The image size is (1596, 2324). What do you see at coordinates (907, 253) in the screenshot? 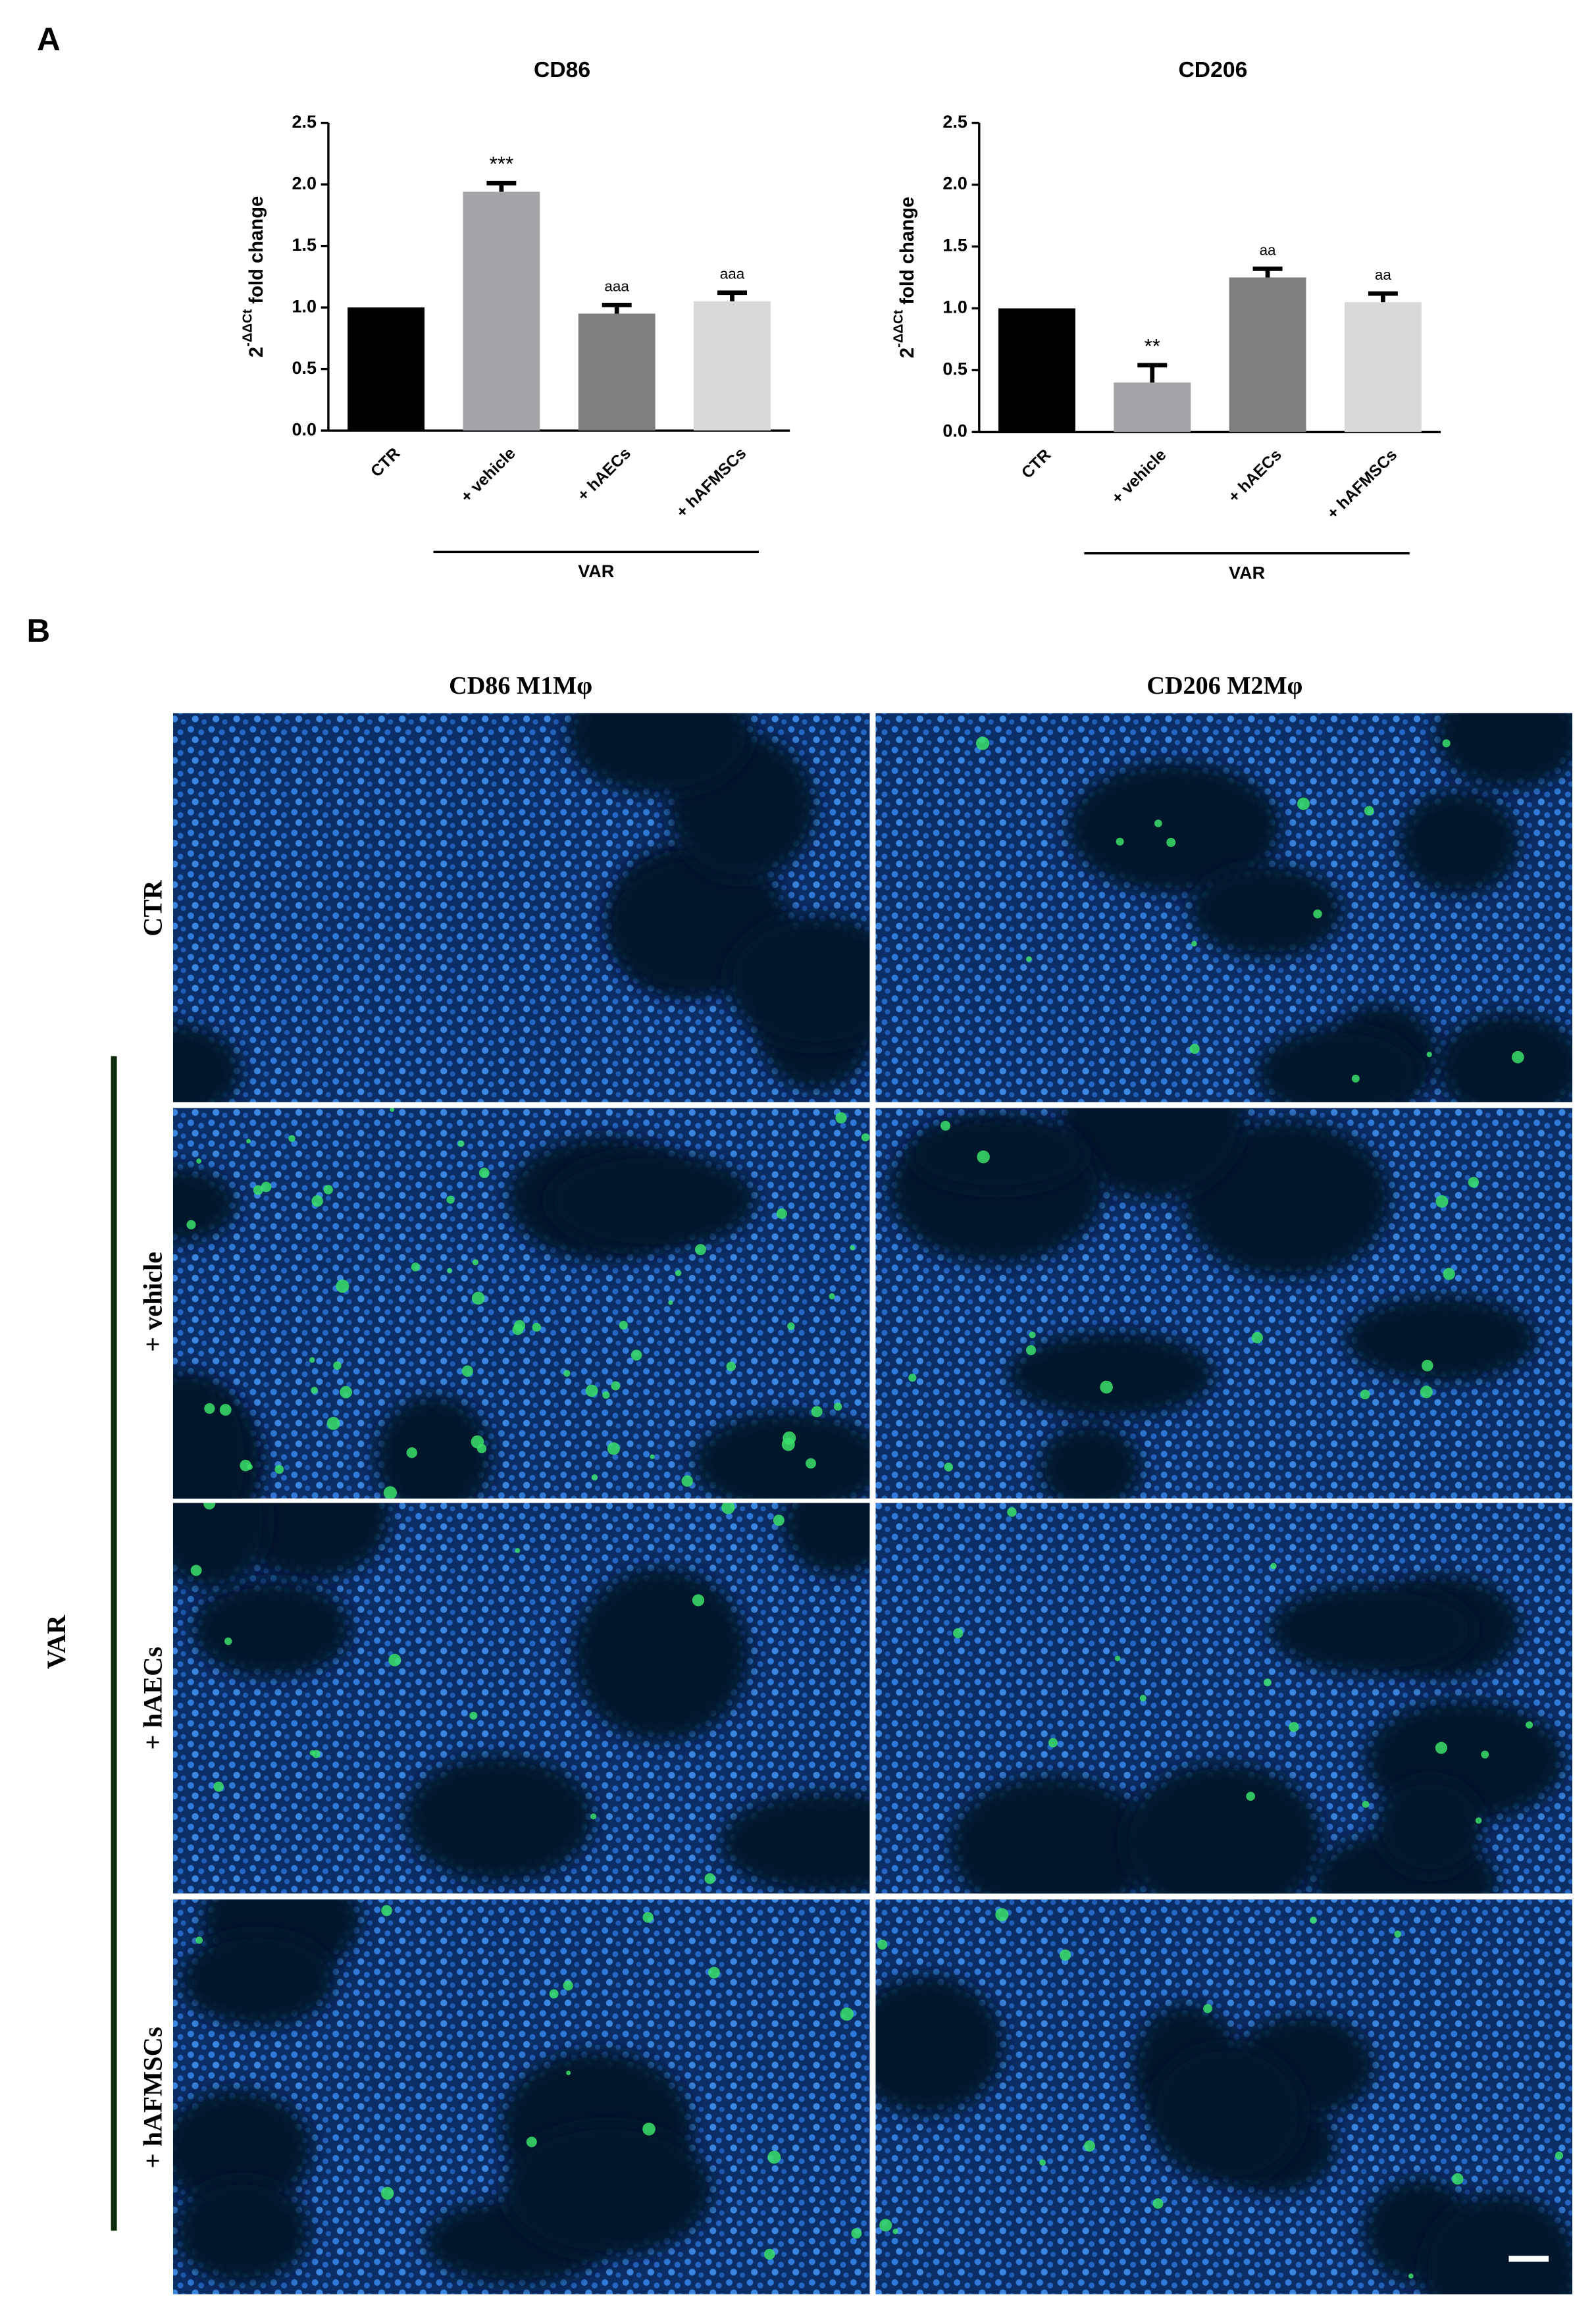
I see `y-label-rest: fold change` at bounding box center [907, 253].